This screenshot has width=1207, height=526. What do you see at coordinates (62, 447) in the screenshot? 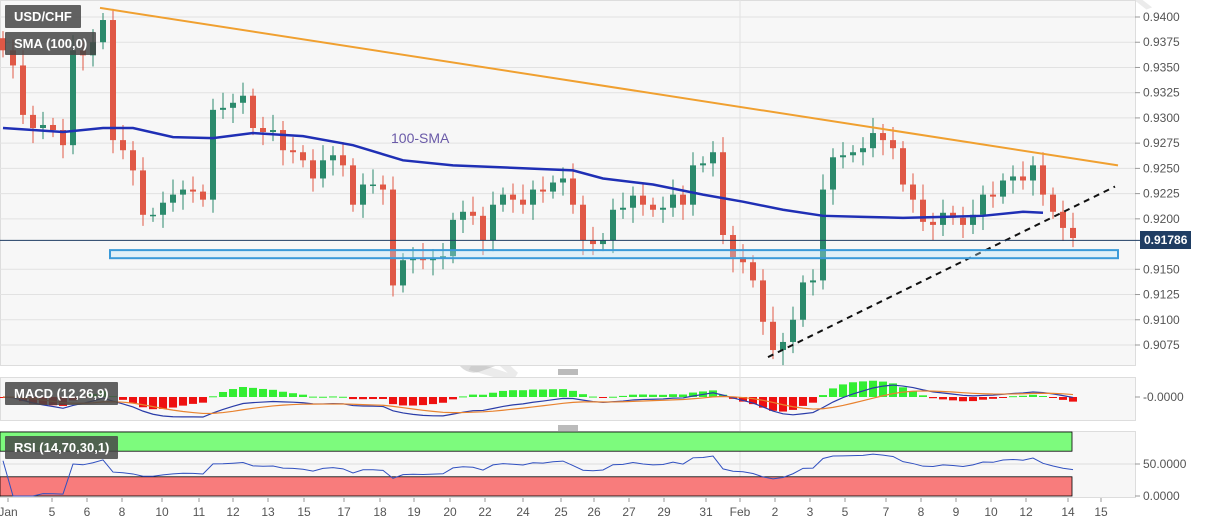
I see `rsi-label: RSI (14,70,30,1)` at bounding box center [62, 447].